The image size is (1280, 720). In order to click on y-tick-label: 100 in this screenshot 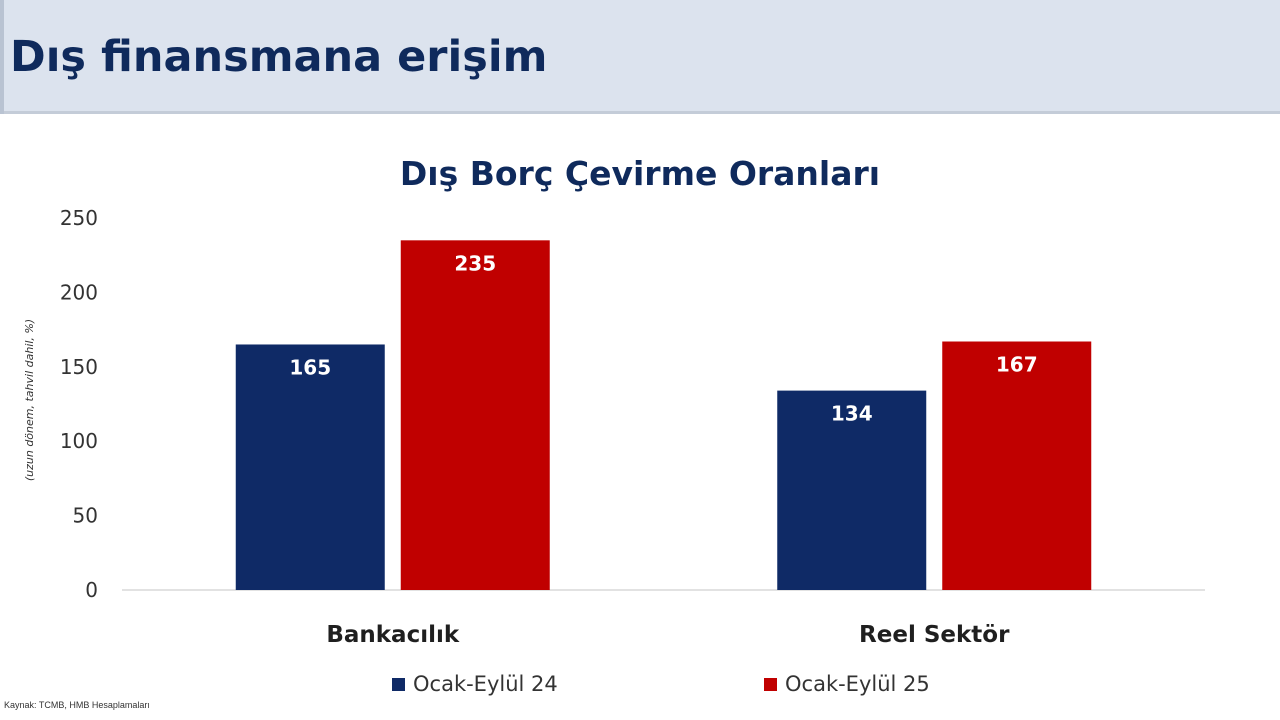, I will do `click(79, 441)`.